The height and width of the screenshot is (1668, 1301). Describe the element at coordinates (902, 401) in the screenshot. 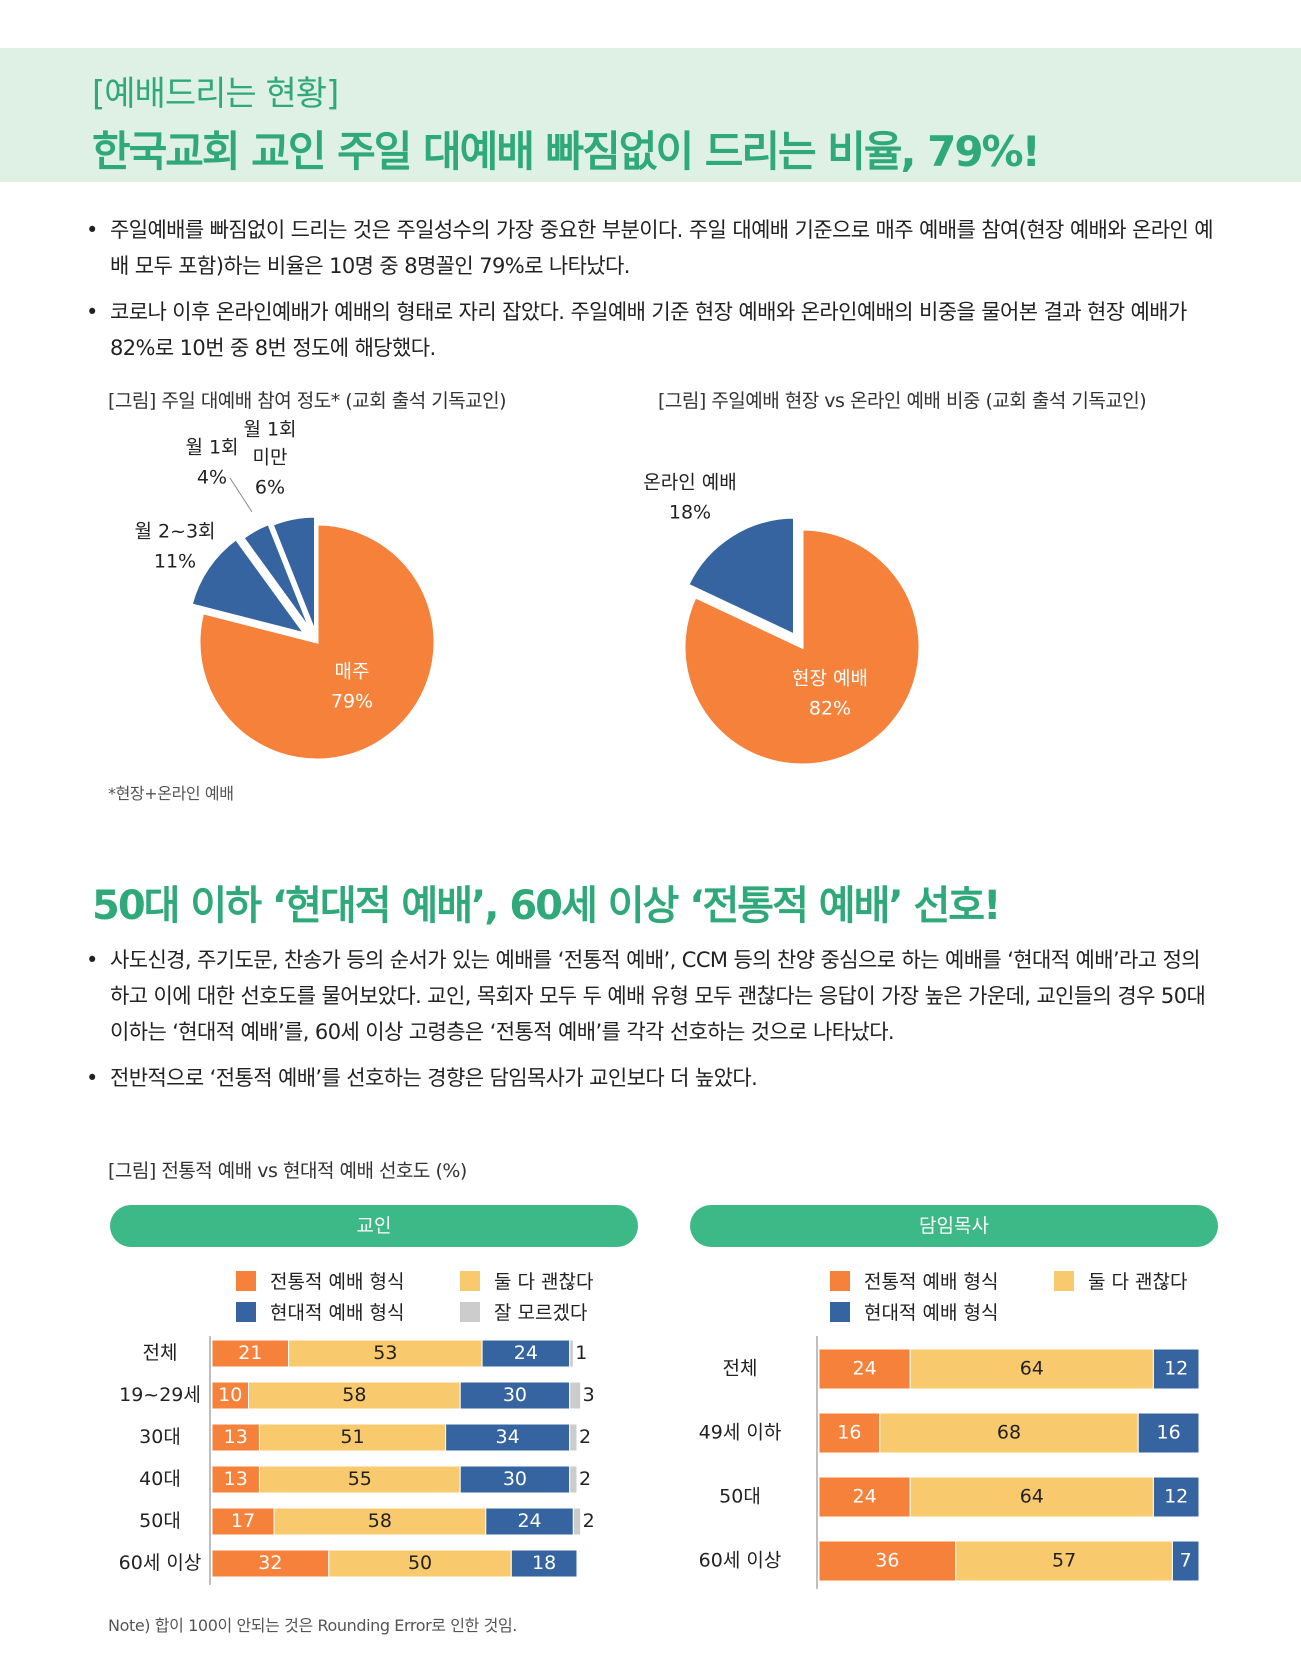

I see `figure-caption: [그림] 주일예배 현장 vs 온라인 예배 비중 (교회 출석 기독교인)` at that location.